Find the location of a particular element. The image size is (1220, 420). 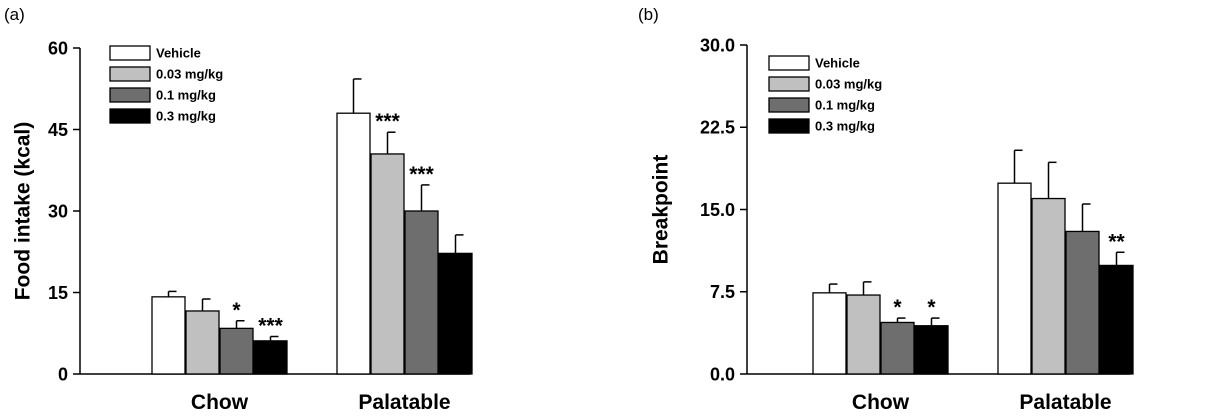

y-tick-label: 30.0 is located at coordinates (717, 45).